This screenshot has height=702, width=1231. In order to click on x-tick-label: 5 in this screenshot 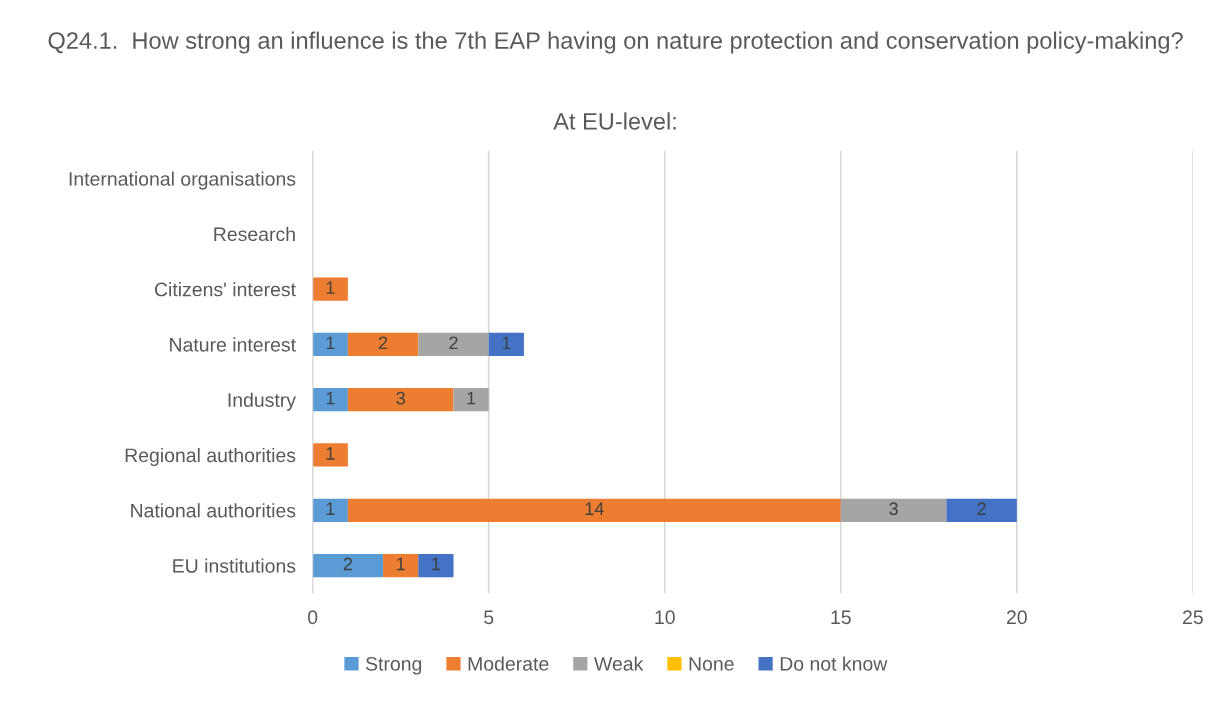, I will do `click(489, 617)`.